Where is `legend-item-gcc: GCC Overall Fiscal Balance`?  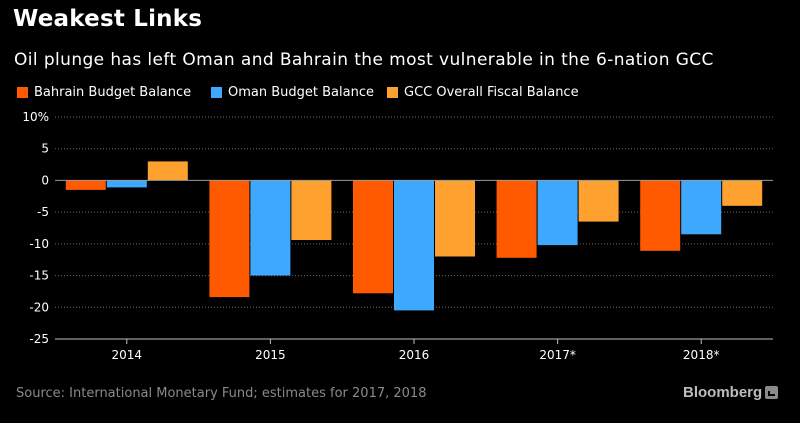 legend-item-gcc: GCC Overall Fiscal Balance is located at coordinates (483, 92).